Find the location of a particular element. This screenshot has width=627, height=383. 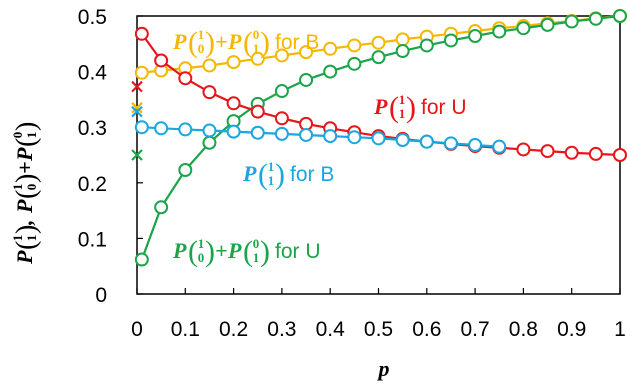

annotation-text: for B is located at coordinates (297, 42).